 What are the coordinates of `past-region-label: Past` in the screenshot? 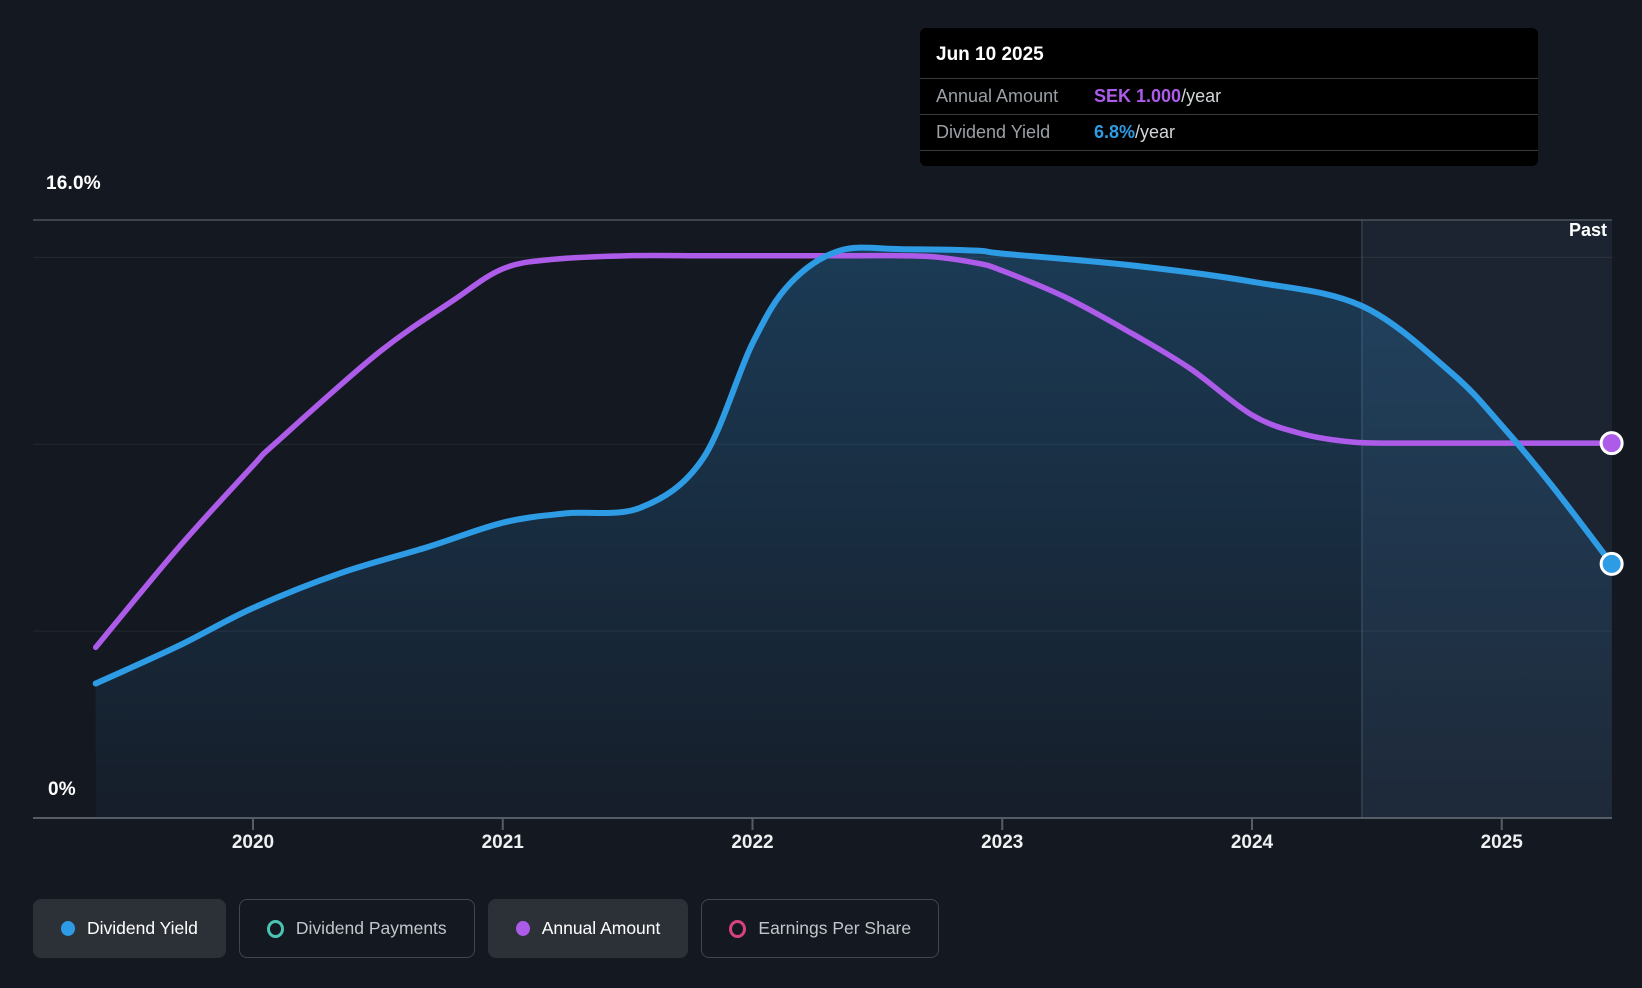 It's located at (1587, 230).